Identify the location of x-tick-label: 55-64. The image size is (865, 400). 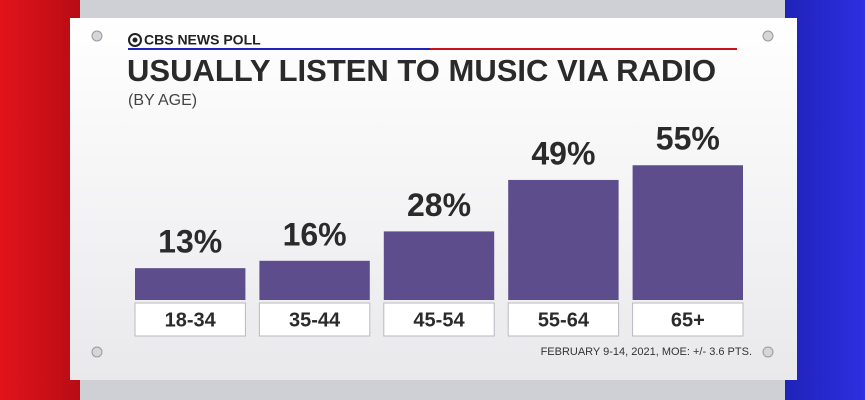
(564, 320).